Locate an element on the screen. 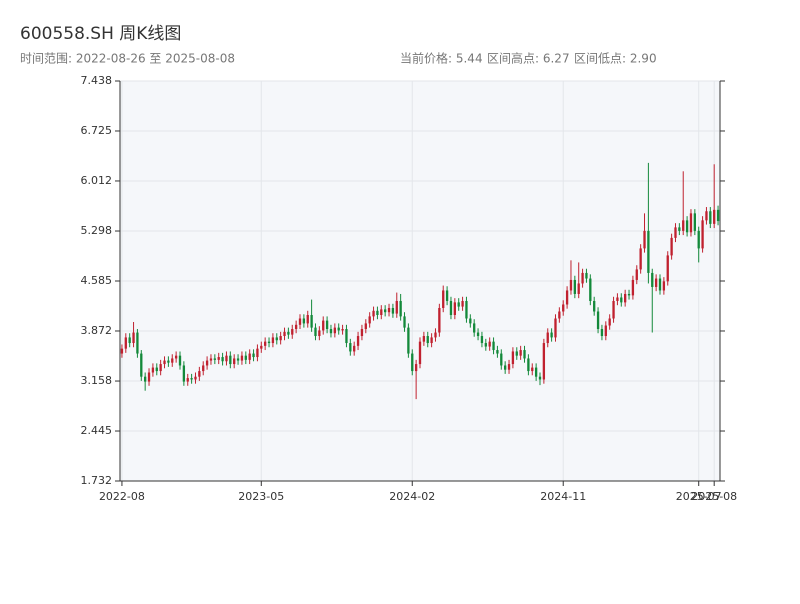 The image size is (800, 604). y-tick-label: 6.725 is located at coordinates (97, 130).